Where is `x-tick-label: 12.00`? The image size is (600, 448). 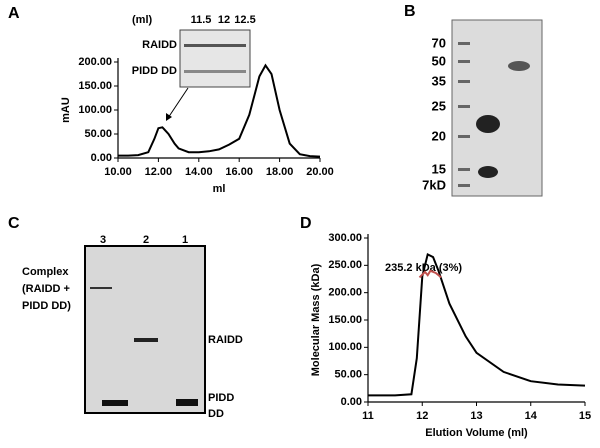 x-tick-label: 12.00 is located at coordinates (159, 172).